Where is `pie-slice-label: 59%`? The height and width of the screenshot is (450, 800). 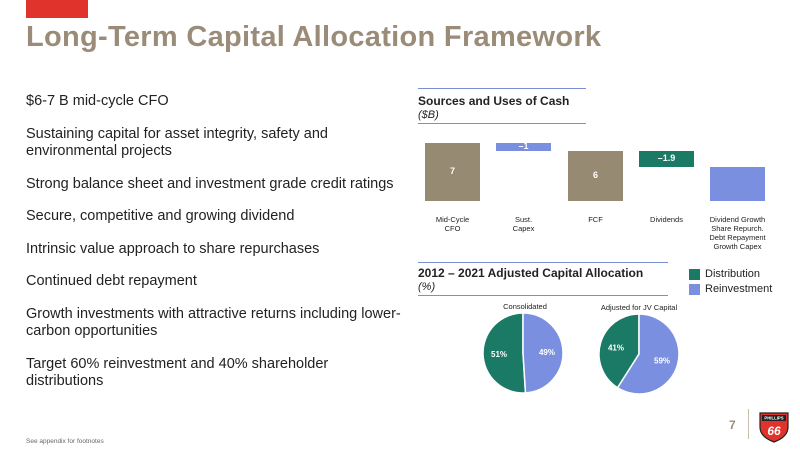 pie-slice-label: 59% is located at coordinates (662, 361).